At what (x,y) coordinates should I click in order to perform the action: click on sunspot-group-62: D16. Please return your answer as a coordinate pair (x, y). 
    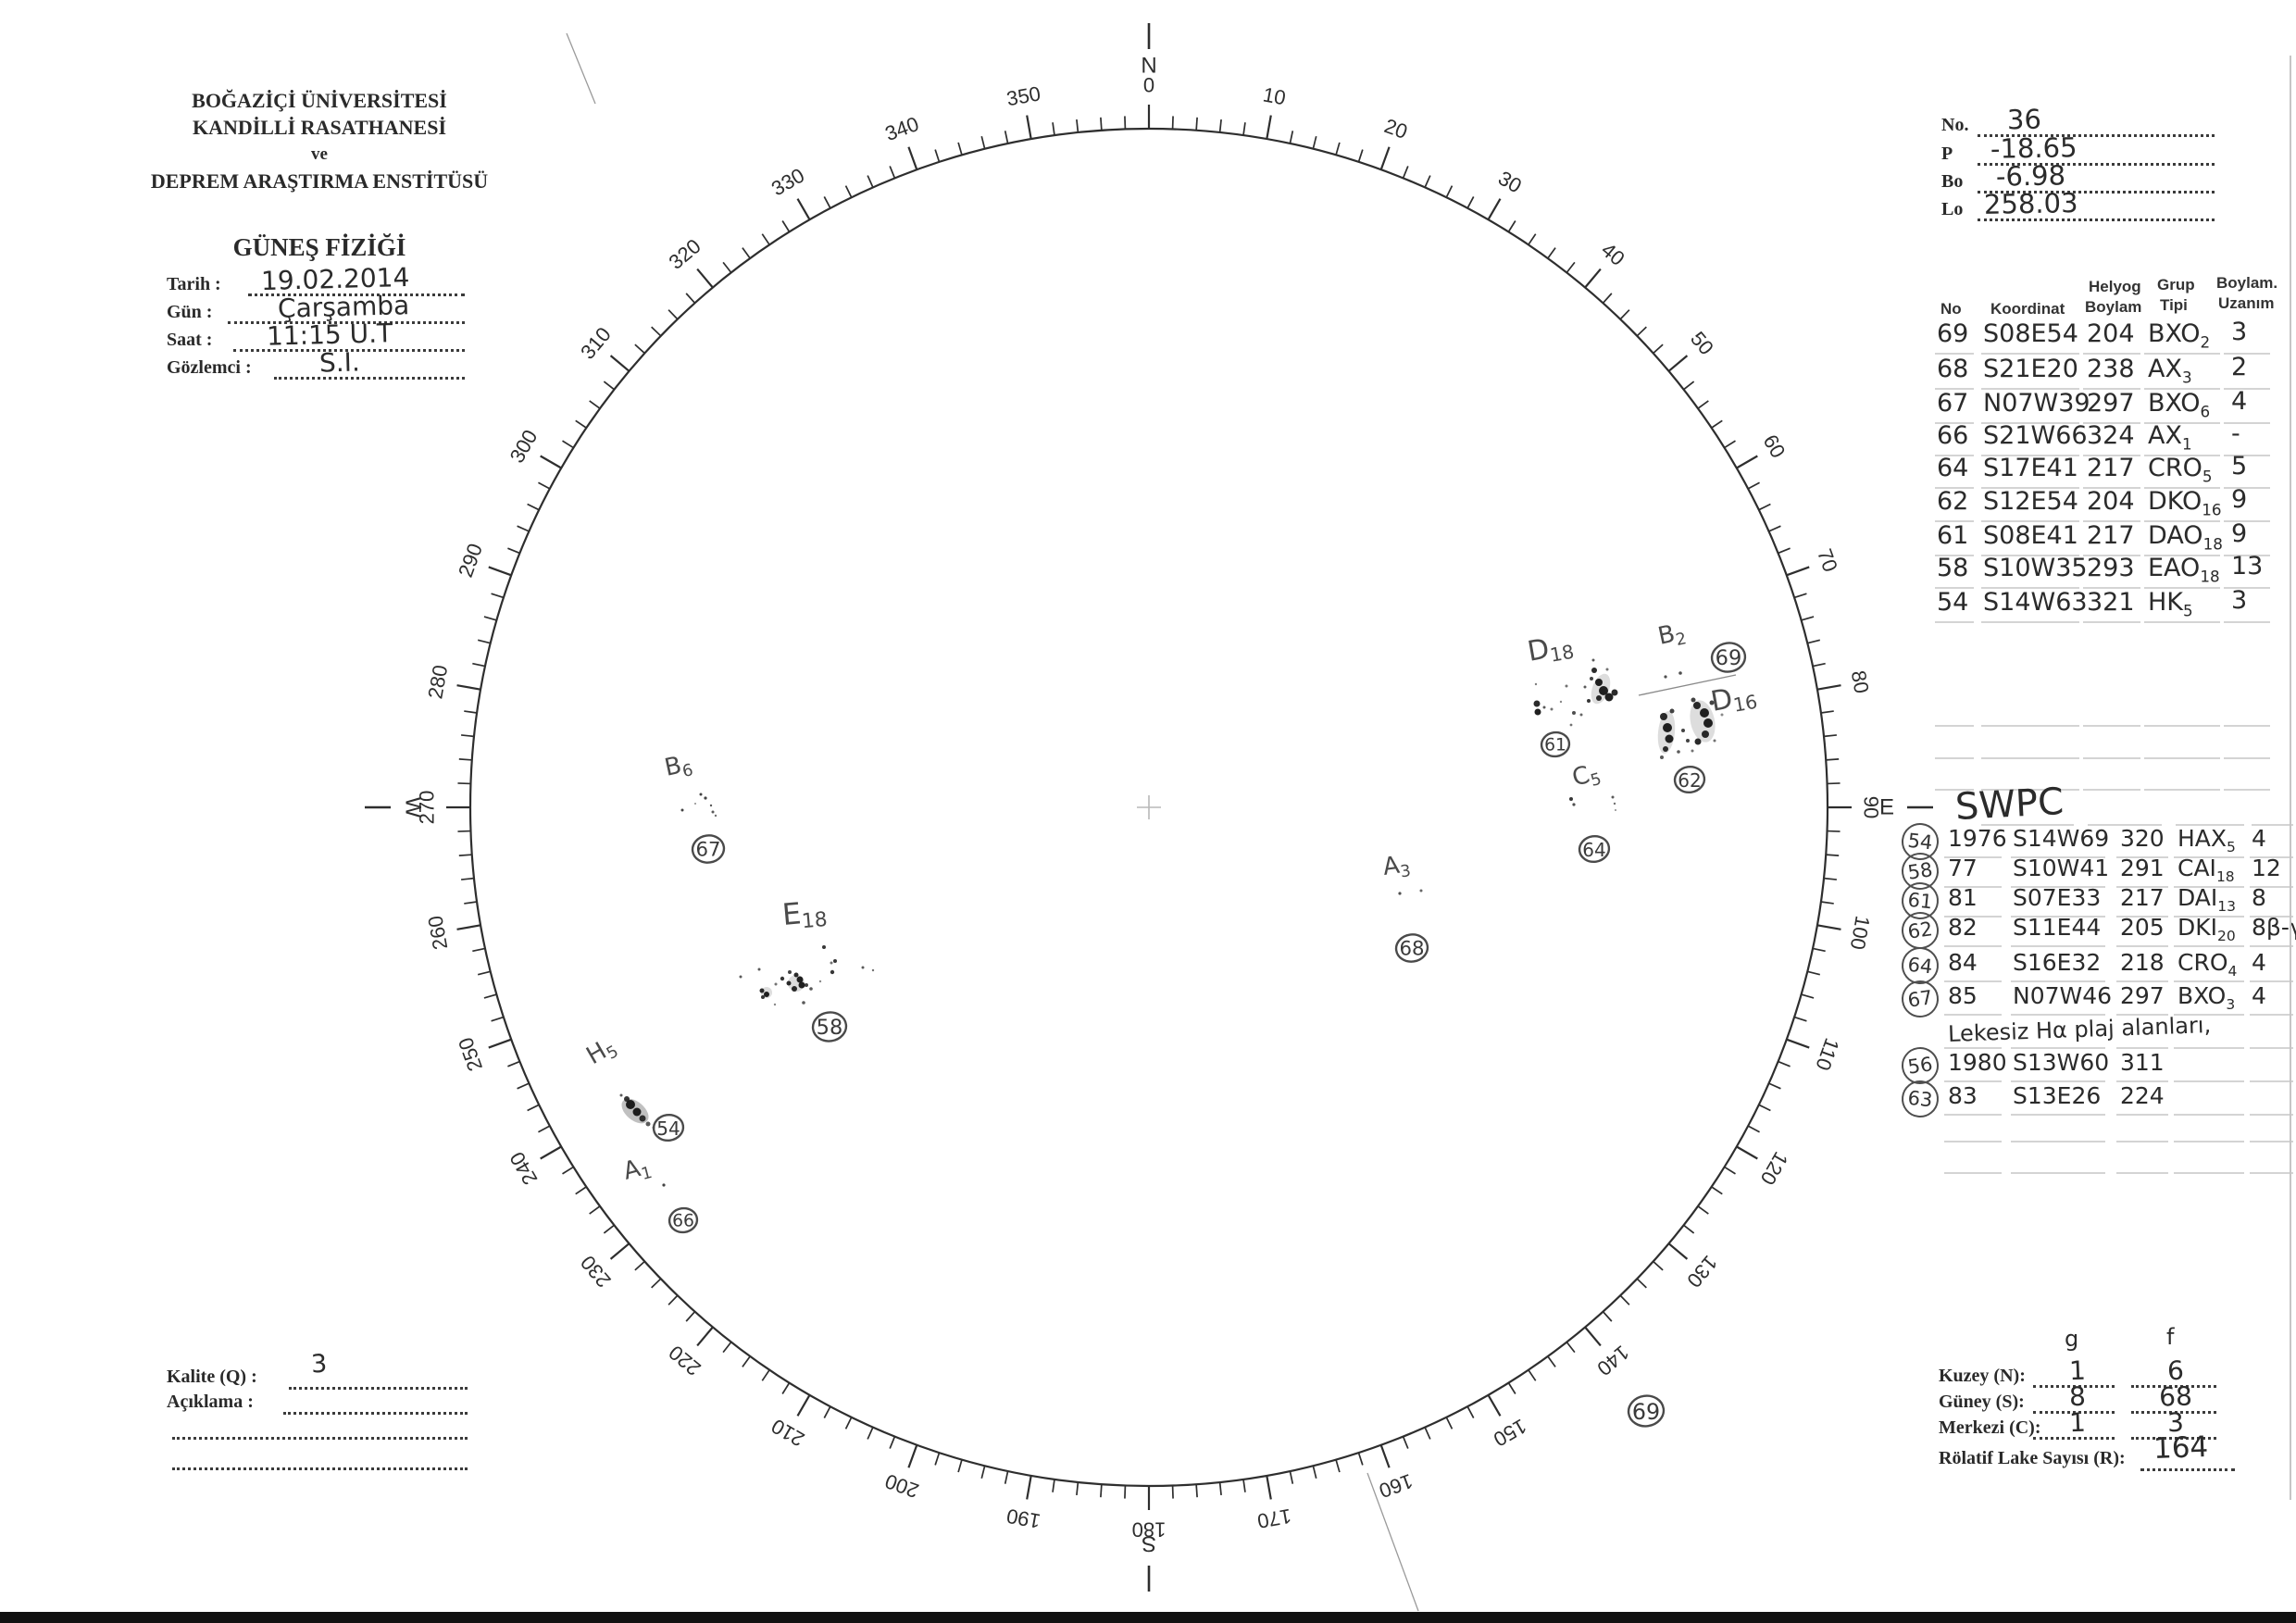
    Looking at the image, I should click on (1708, 719).